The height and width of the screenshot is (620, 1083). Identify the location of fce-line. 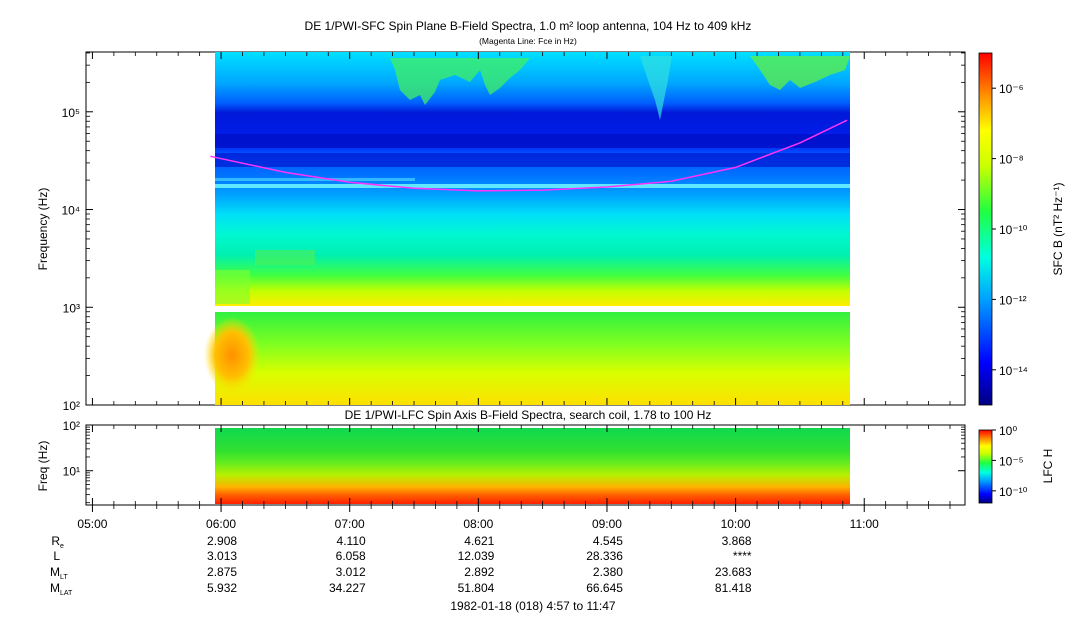
(529, 155).